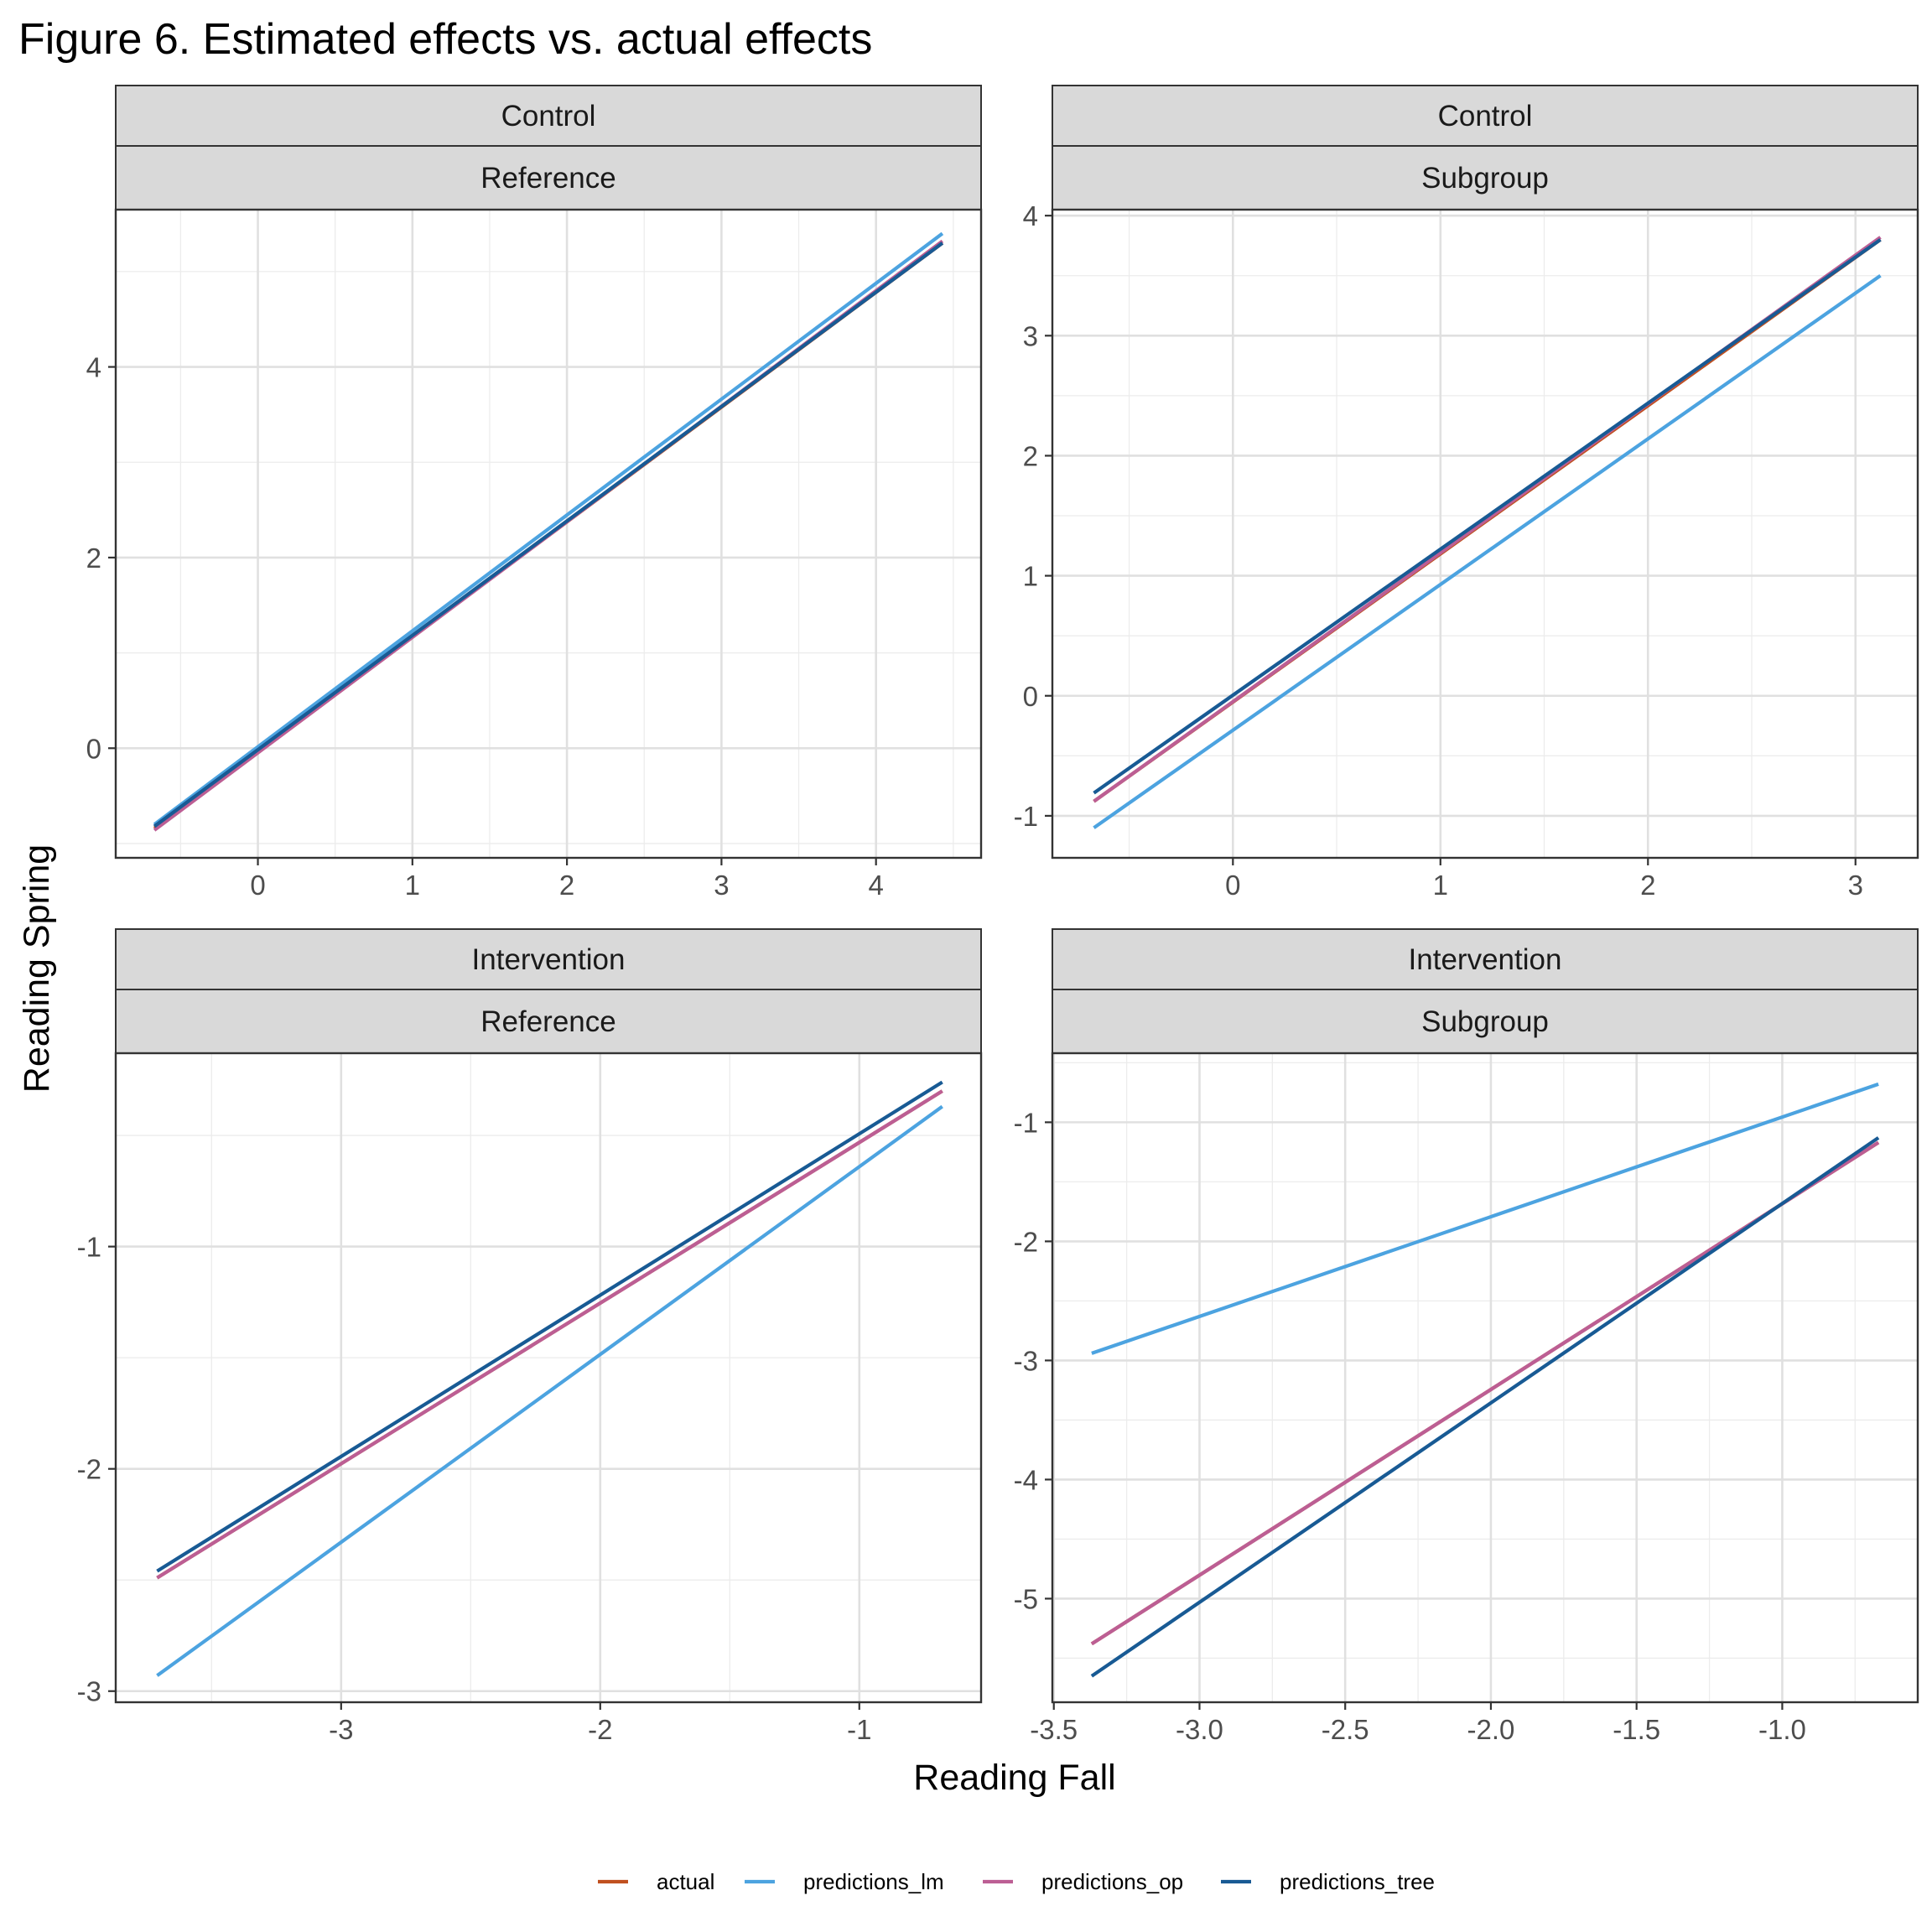 This screenshot has height=1932, width=1932. What do you see at coordinates (685, 1881) in the screenshot?
I see `legend-label-actual: actual` at bounding box center [685, 1881].